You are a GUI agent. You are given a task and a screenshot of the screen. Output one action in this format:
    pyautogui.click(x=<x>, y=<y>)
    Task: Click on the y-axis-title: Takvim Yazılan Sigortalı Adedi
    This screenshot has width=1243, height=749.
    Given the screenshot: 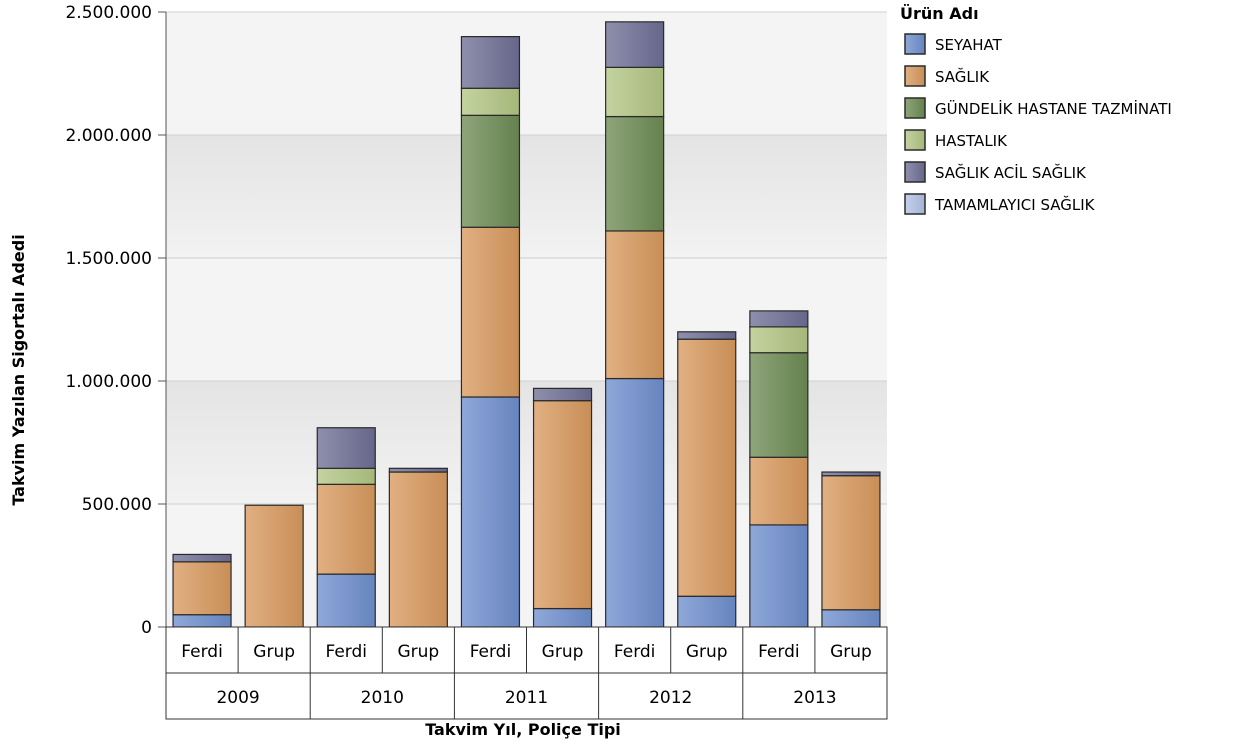 What is the action you would take?
    pyautogui.click(x=18, y=369)
    